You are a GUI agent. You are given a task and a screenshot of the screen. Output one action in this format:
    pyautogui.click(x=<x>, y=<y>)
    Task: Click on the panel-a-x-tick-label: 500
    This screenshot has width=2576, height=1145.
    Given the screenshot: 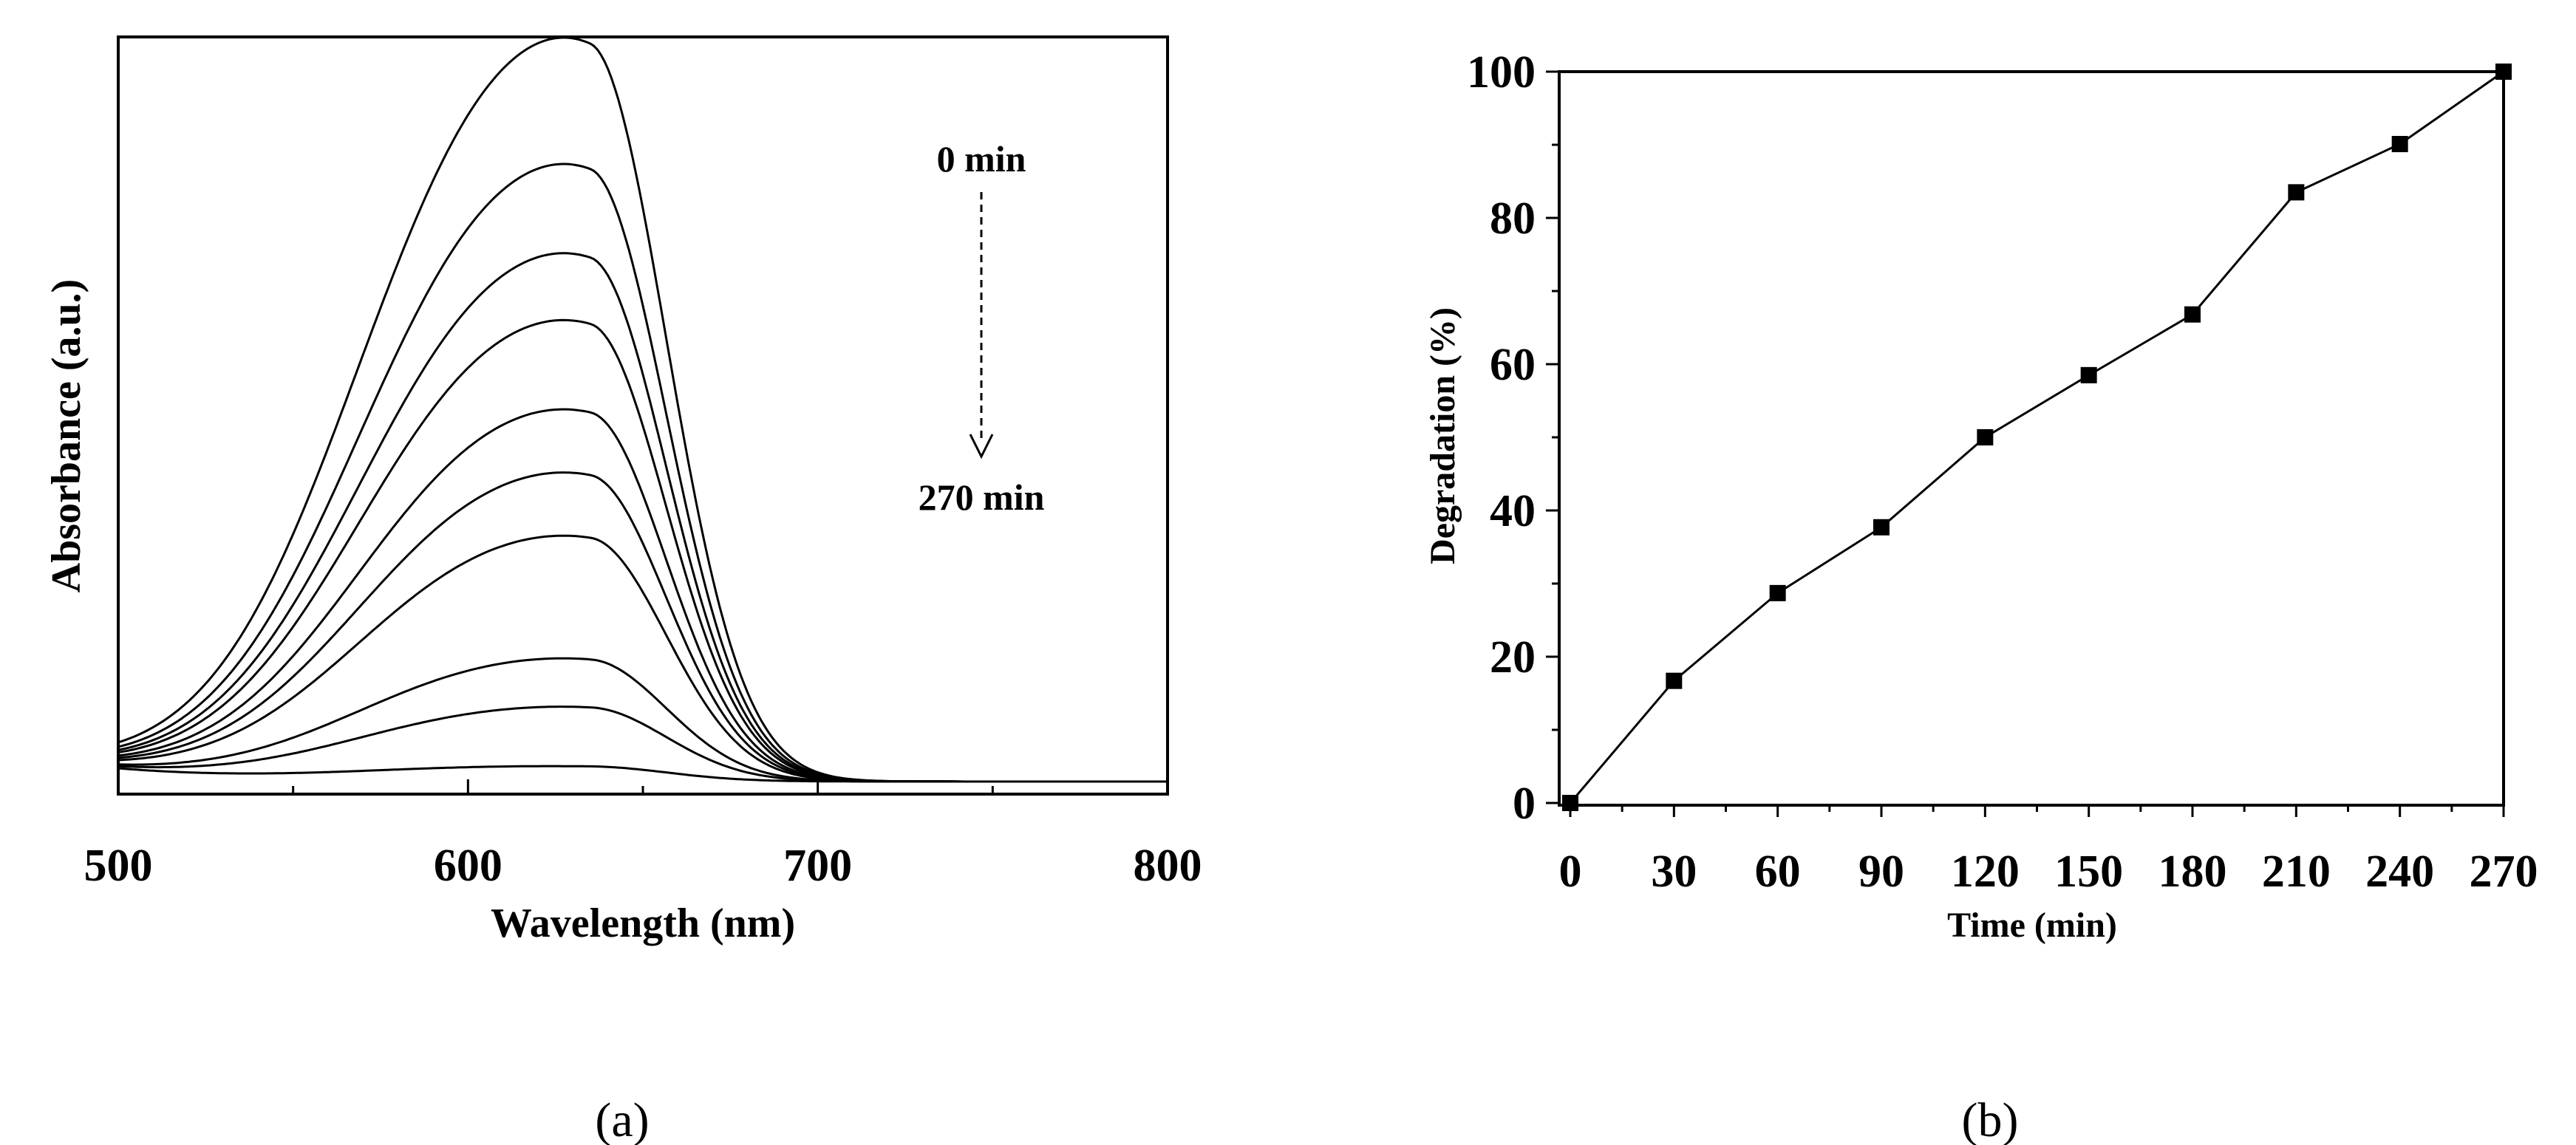 What is the action you would take?
    pyautogui.click(x=118, y=866)
    